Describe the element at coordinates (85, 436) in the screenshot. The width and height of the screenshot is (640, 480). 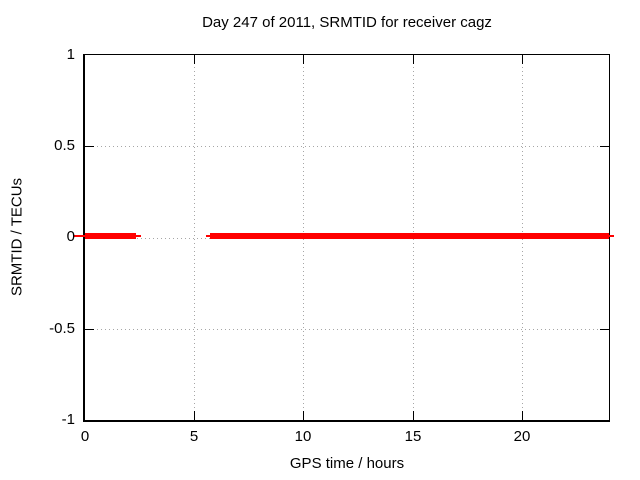
I see `xtick-label-0: 0` at that location.